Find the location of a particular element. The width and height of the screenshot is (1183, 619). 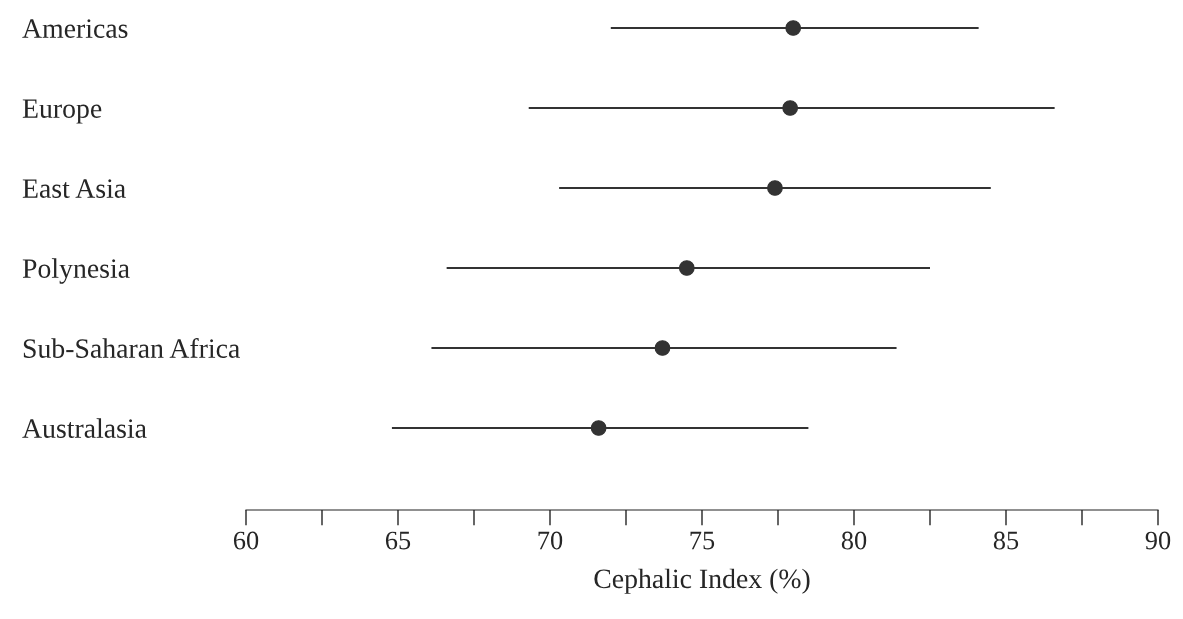

x-axis-title: Cephalic Index (%) is located at coordinates (702, 581).